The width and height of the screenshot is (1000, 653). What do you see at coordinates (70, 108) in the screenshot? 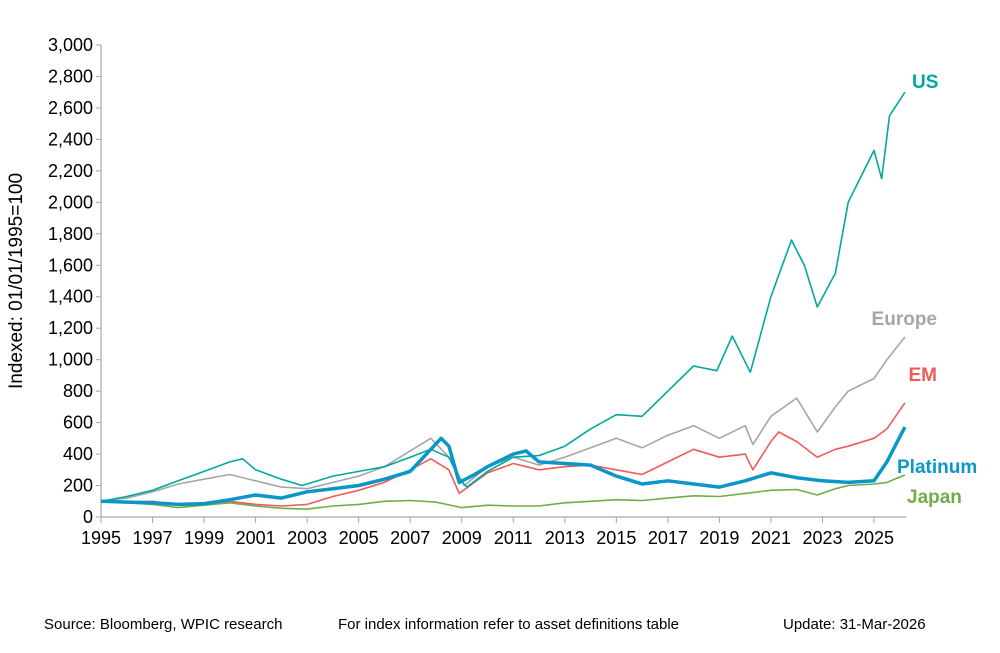
I see `y-tick-label: 2,600` at bounding box center [70, 108].